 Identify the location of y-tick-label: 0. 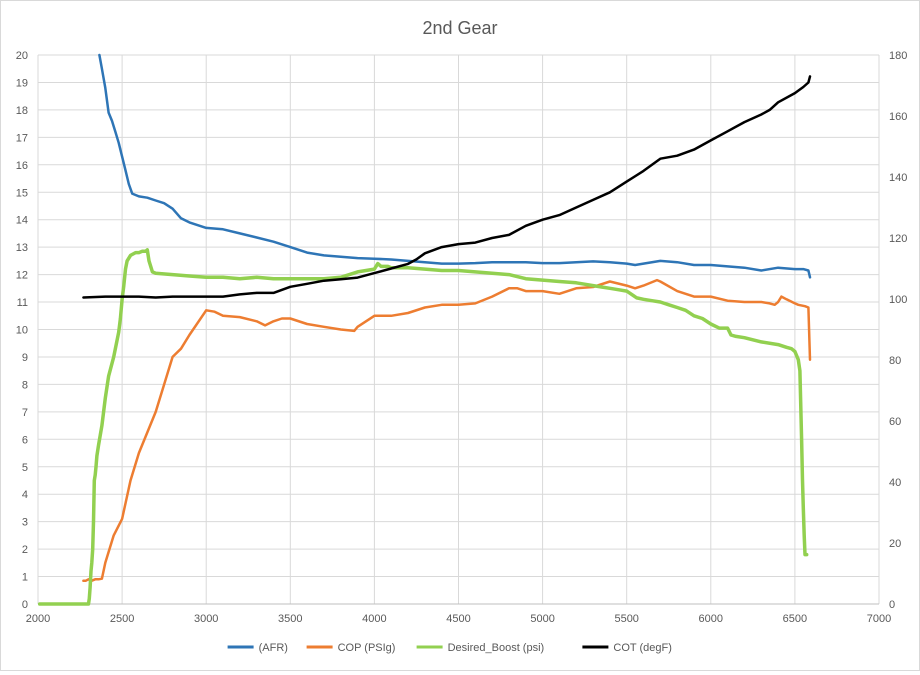
(25, 605).